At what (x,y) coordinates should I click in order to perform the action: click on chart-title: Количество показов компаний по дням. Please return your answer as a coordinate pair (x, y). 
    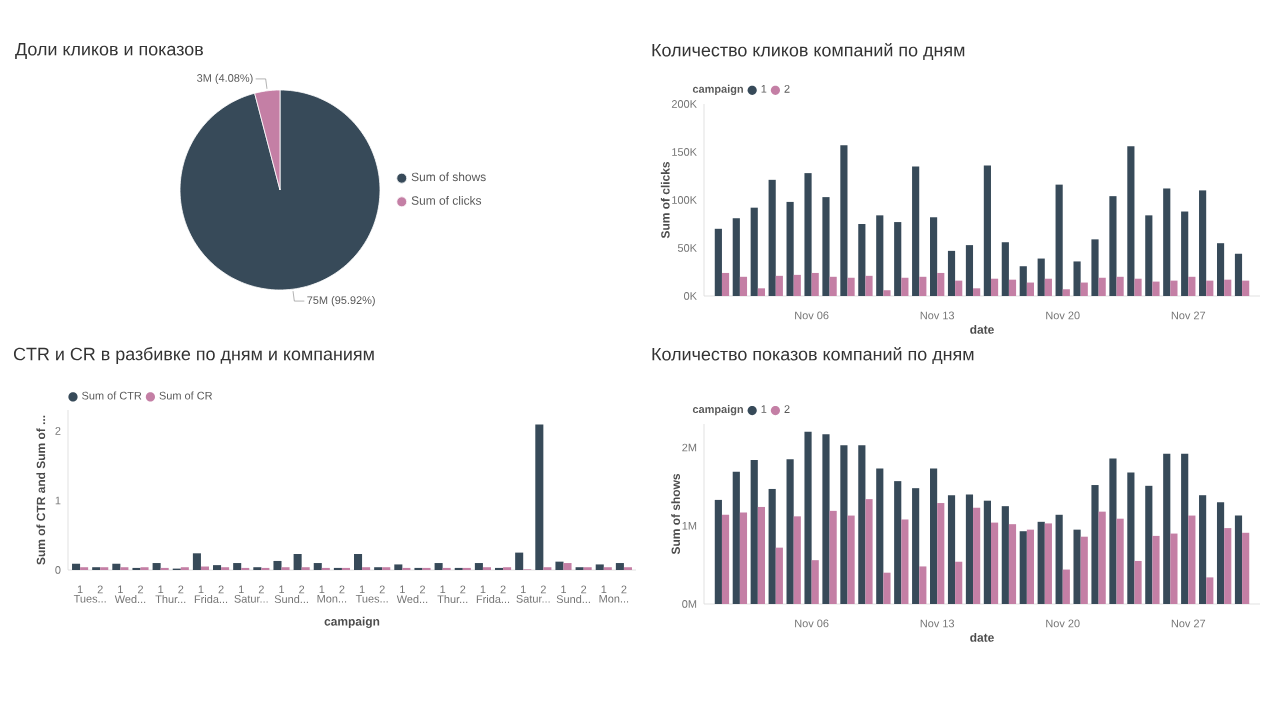
    Looking at the image, I should click on (813, 355).